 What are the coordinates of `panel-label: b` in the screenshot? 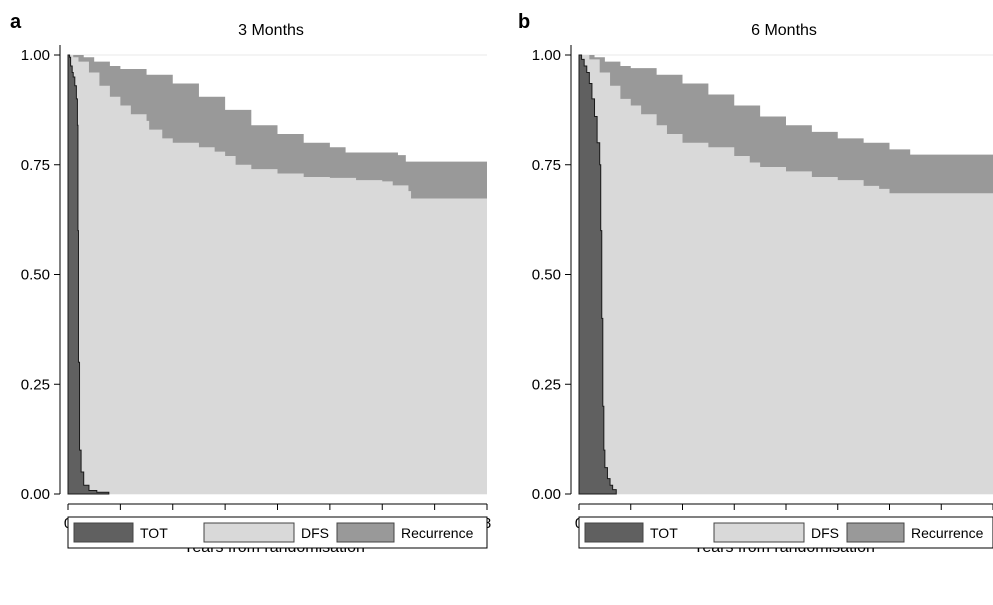 It's located at (524, 22).